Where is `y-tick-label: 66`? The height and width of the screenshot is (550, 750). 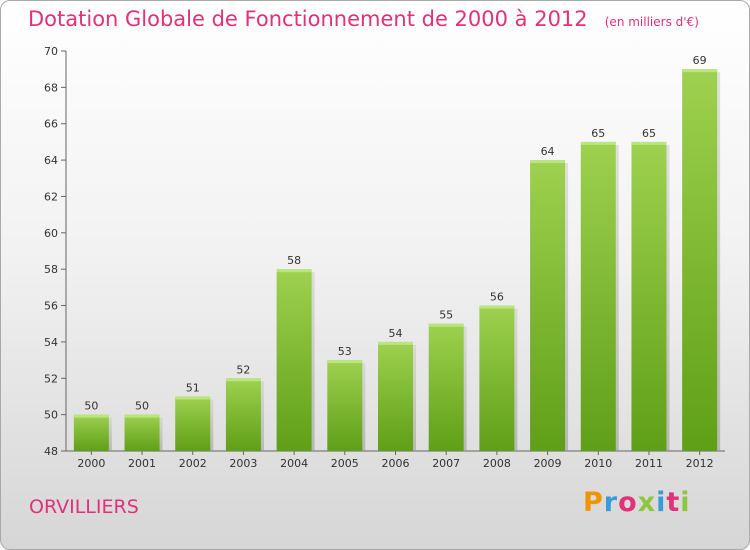 y-tick-label: 66 is located at coordinates (51, 124).